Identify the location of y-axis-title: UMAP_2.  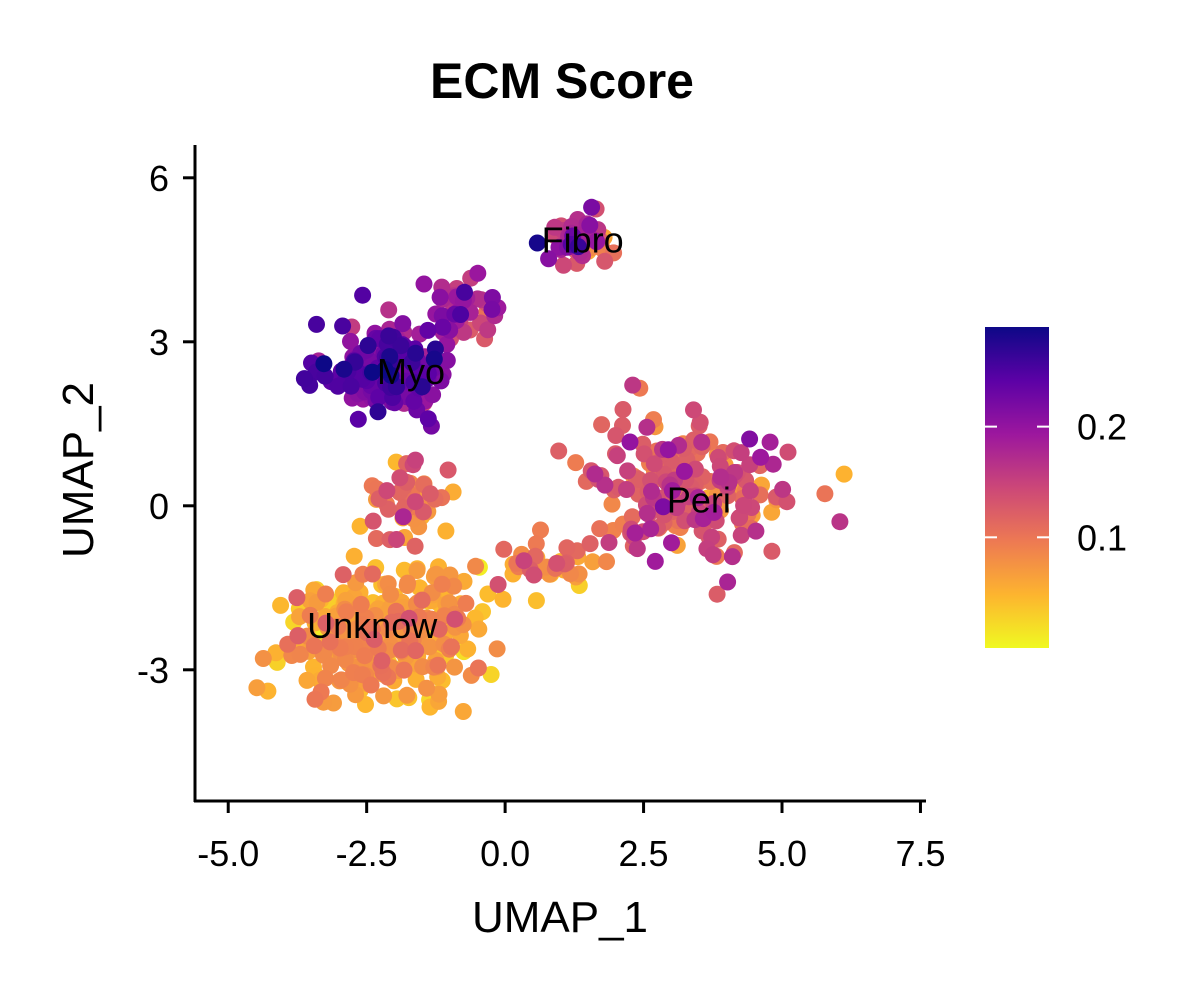
(78, 470).